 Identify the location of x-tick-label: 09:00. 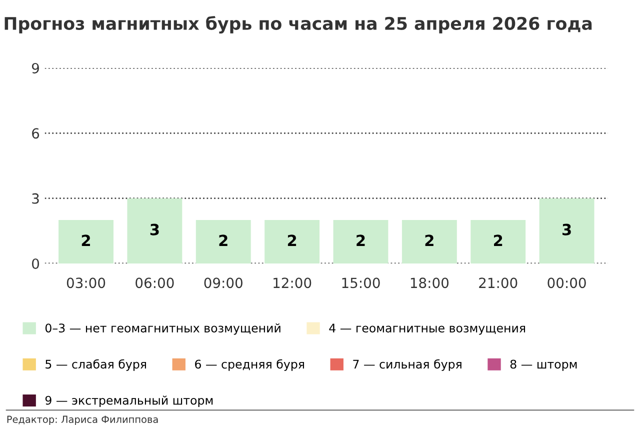
(223, 283).